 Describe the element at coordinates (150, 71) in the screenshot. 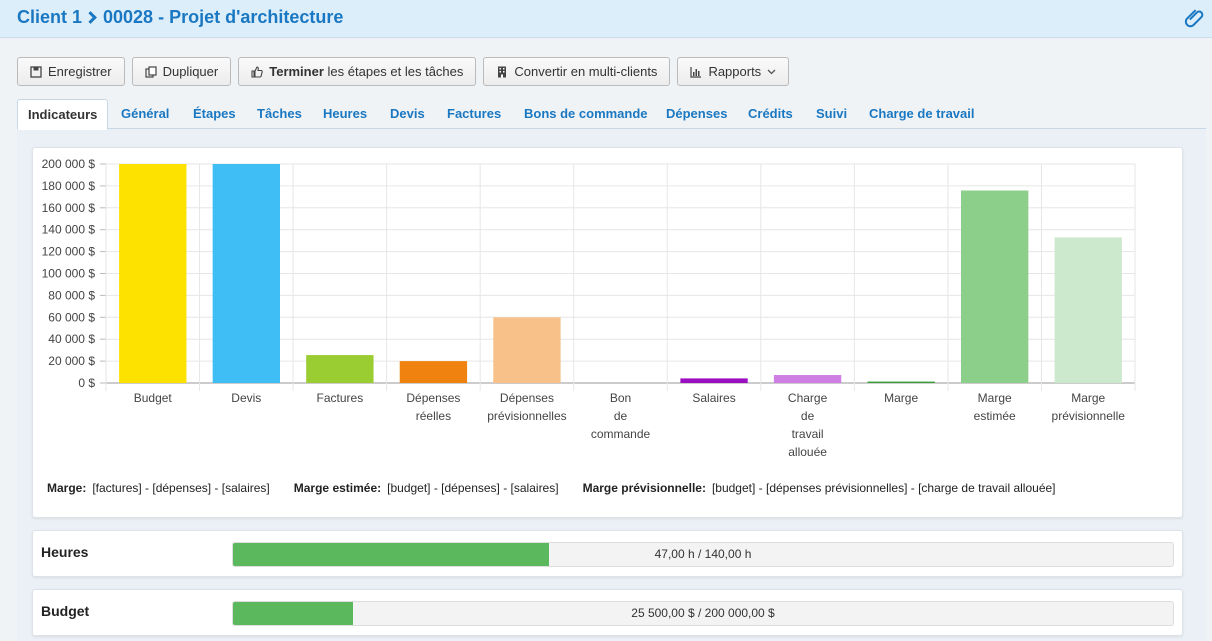

I see `copy-icon` at that location.